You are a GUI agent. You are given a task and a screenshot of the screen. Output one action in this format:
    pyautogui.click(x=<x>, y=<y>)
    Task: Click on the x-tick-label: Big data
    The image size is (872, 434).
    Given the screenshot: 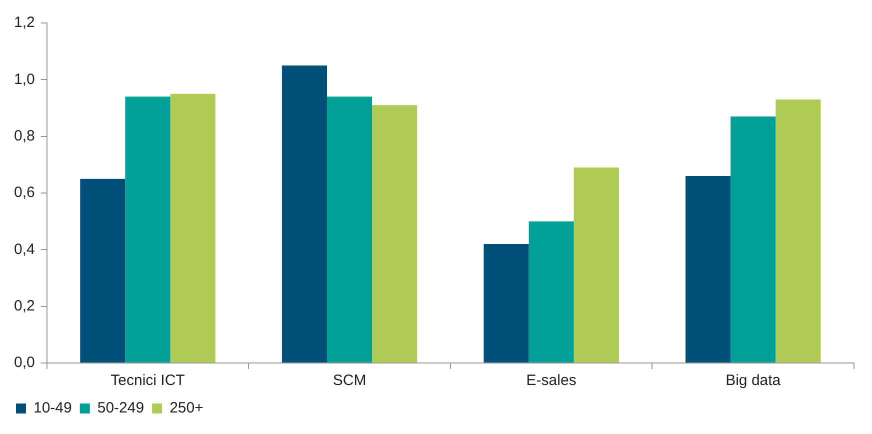 What is the action you would take?
    pyautogui.click(x=754, y=381)
    